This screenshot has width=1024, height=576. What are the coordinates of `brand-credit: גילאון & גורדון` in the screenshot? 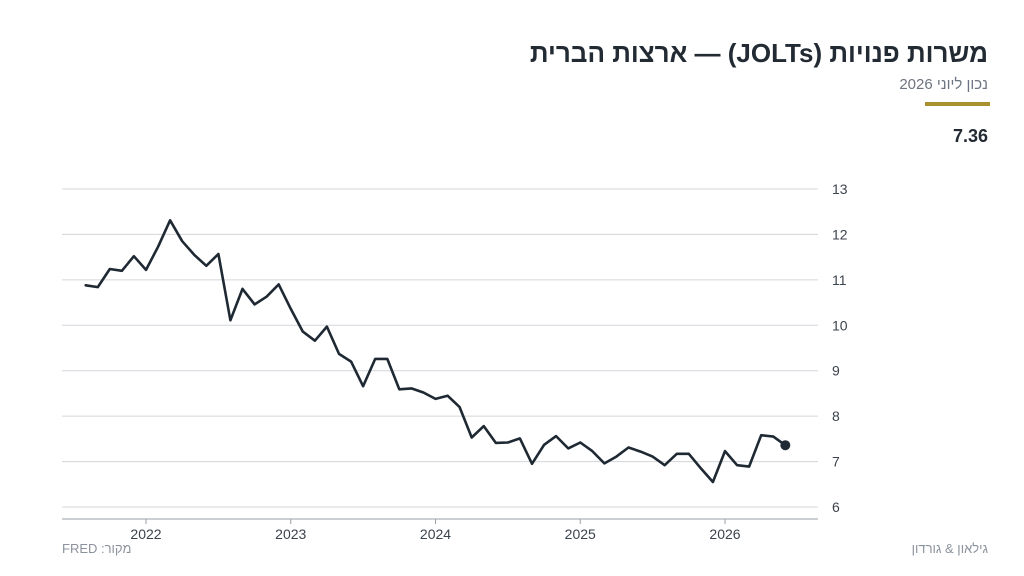 It's located at (949, 548).